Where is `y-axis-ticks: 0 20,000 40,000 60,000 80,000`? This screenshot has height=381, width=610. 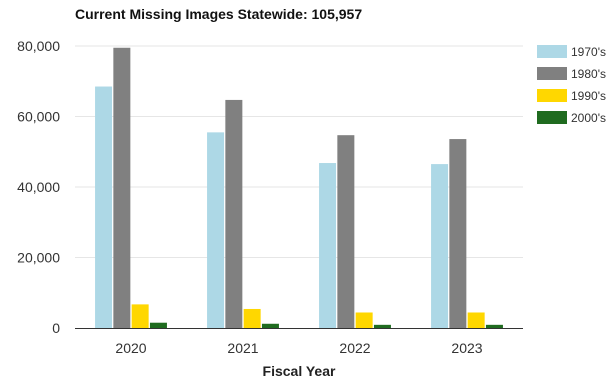 y-axis-ticks: 0 20,000 40,000 60,000 80,000 is located at coordinates (38, 187).